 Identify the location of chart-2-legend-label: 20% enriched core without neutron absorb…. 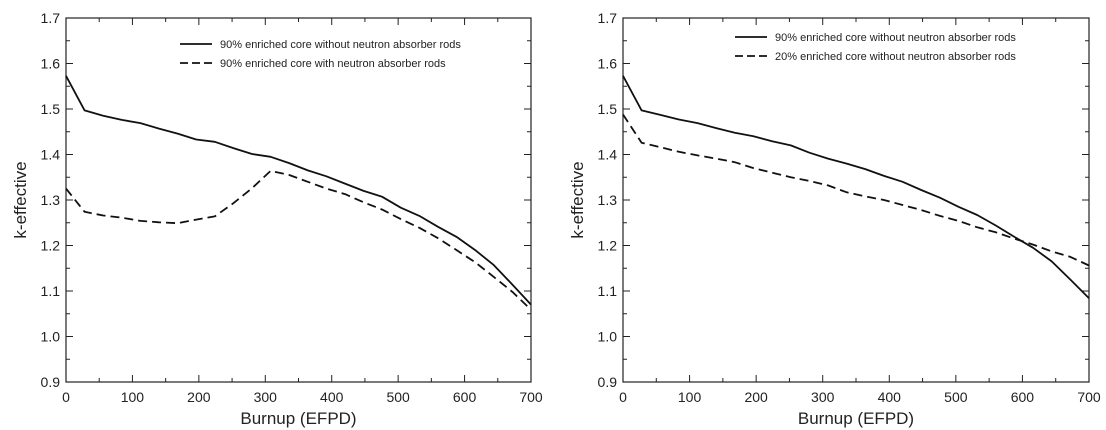
(895, 57).